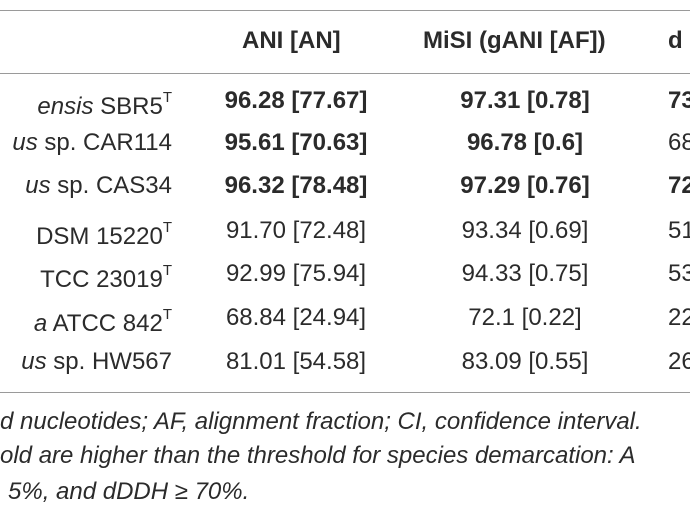 The image size is (690, 518). I want to click on strain-cell: us sp. CAR114, so click(92, 143).